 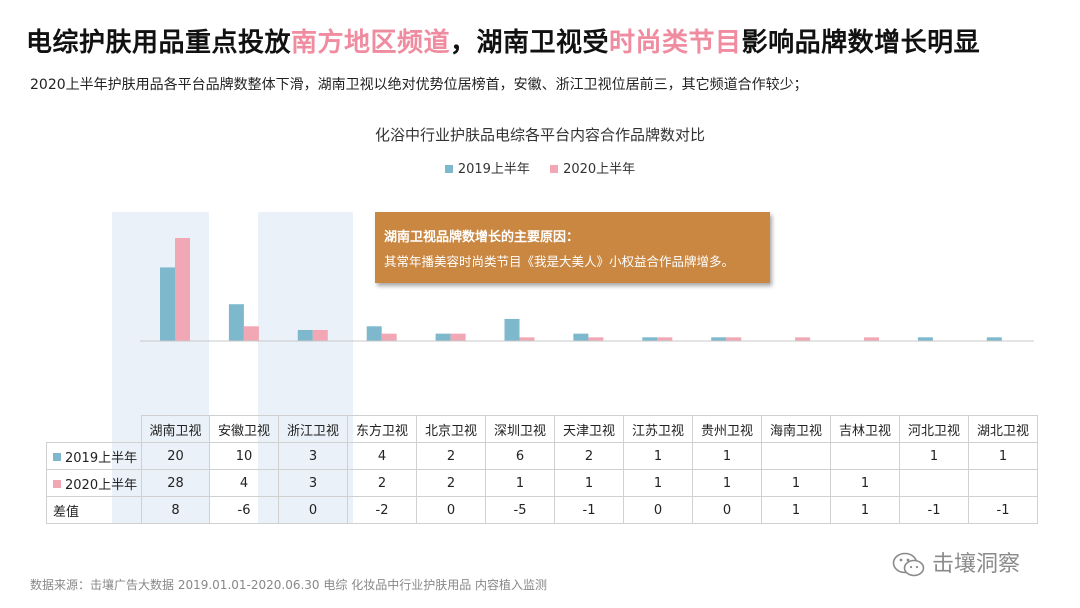 What do you see at coordinates (175, 510) in the screenshot?
I see `table-cell: 8` at bounding box center [175, 510].